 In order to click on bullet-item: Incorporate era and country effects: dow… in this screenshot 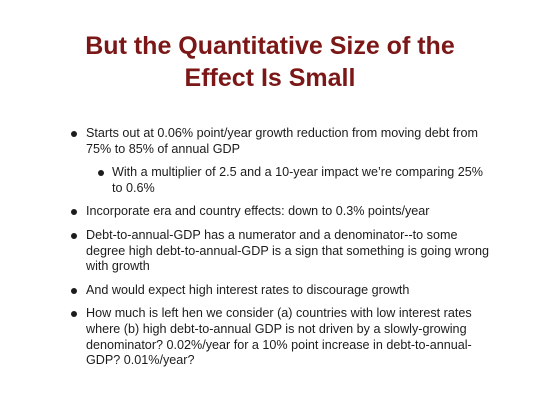, I will do `click(270, 212)`.